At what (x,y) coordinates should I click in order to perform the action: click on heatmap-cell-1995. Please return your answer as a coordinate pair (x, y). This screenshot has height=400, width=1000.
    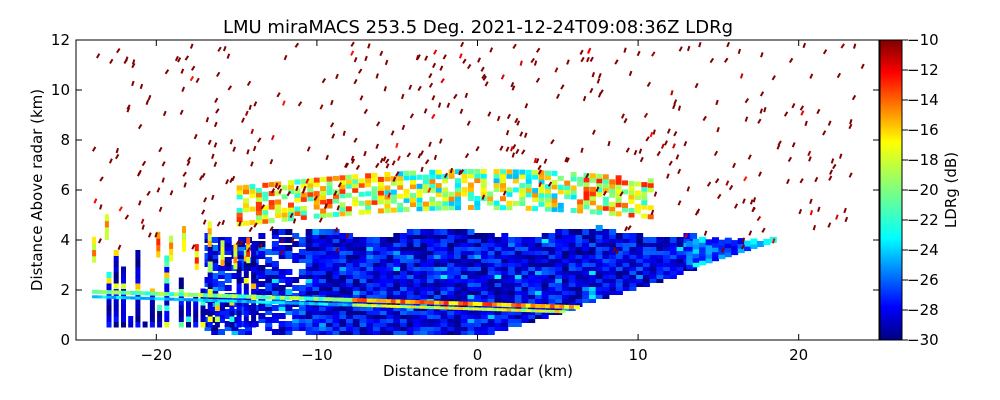
    Looking at the image, I should click on (374, 202).